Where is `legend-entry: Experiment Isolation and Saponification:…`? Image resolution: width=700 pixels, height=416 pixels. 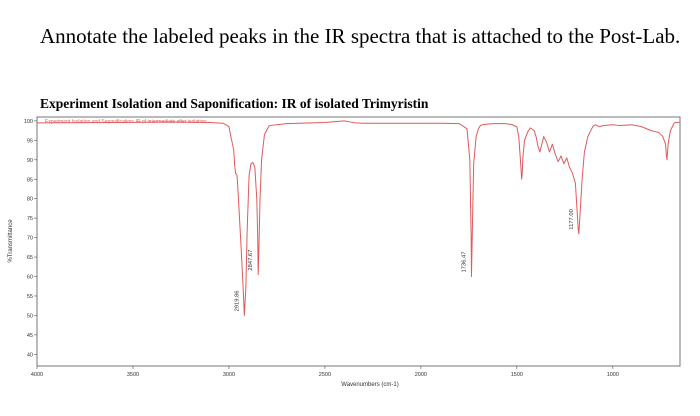 legend-entry: Experiment Isolation and Saponification:… is located at coordinates (125, 122).